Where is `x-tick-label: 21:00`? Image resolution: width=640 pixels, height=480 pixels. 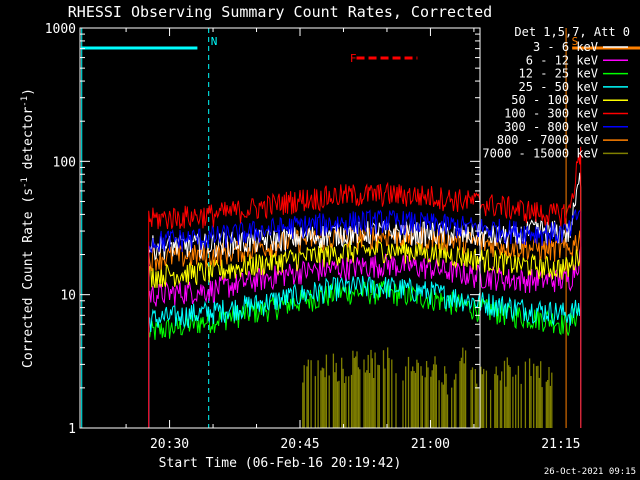
x-tick-label: 21:00 is located at coordinates (430, 444).